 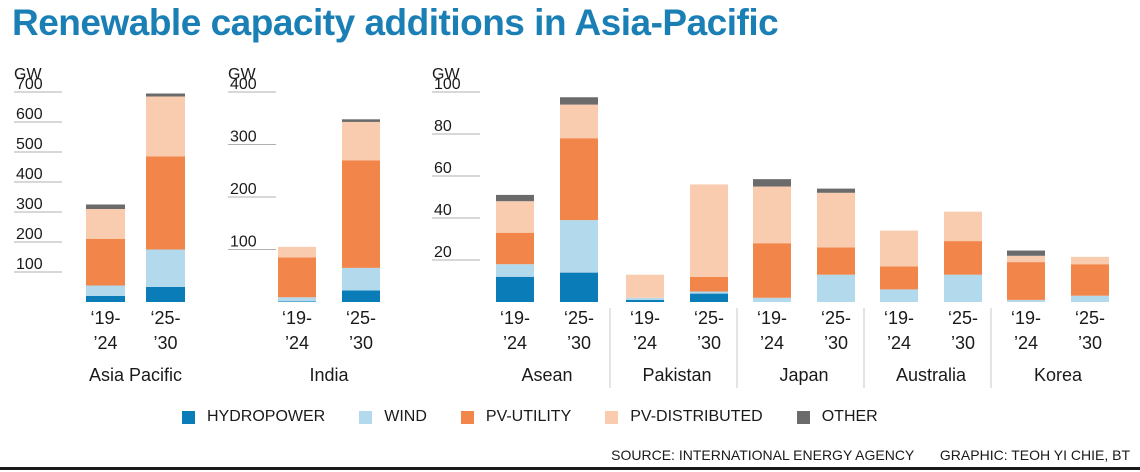 I want to click on x-tick-label-korea: ’30, so click(x=1090, y=343).